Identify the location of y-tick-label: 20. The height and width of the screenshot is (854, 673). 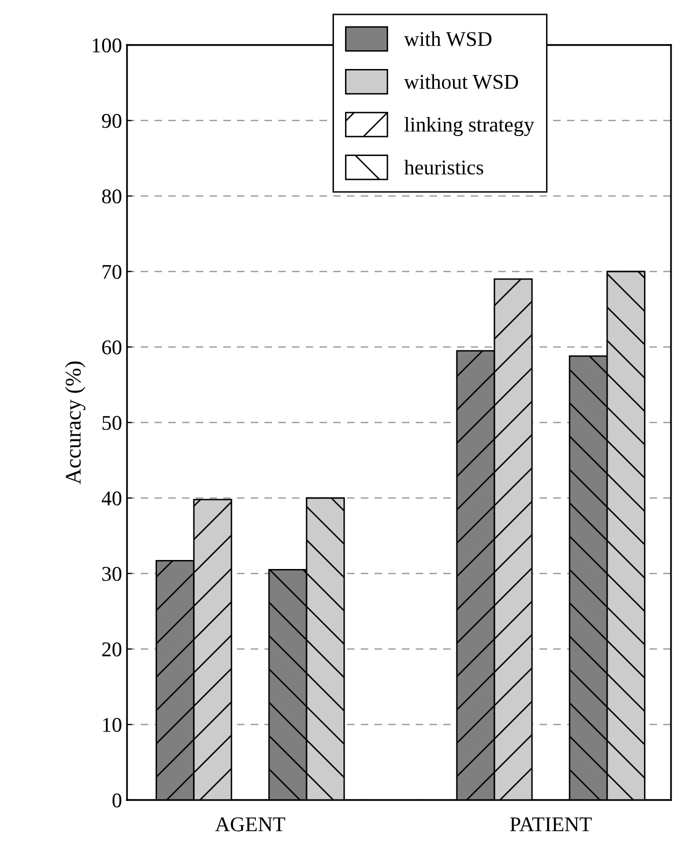
(112, 649).